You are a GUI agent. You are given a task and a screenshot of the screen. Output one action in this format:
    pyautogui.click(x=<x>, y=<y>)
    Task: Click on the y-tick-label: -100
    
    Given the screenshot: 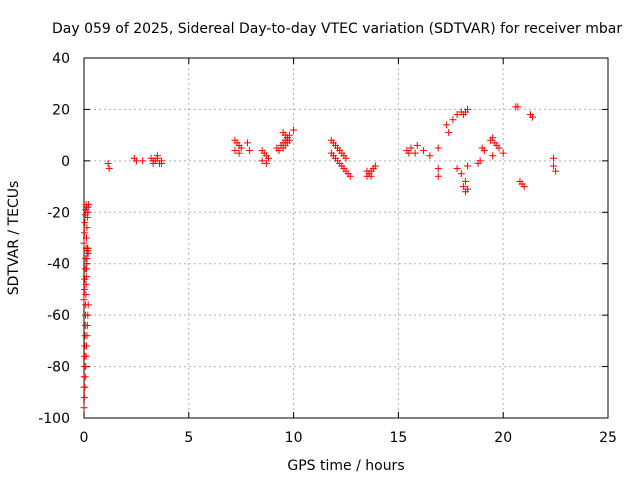 What is the action you would take?
    pyautogui.click(x=54, y=419)
    